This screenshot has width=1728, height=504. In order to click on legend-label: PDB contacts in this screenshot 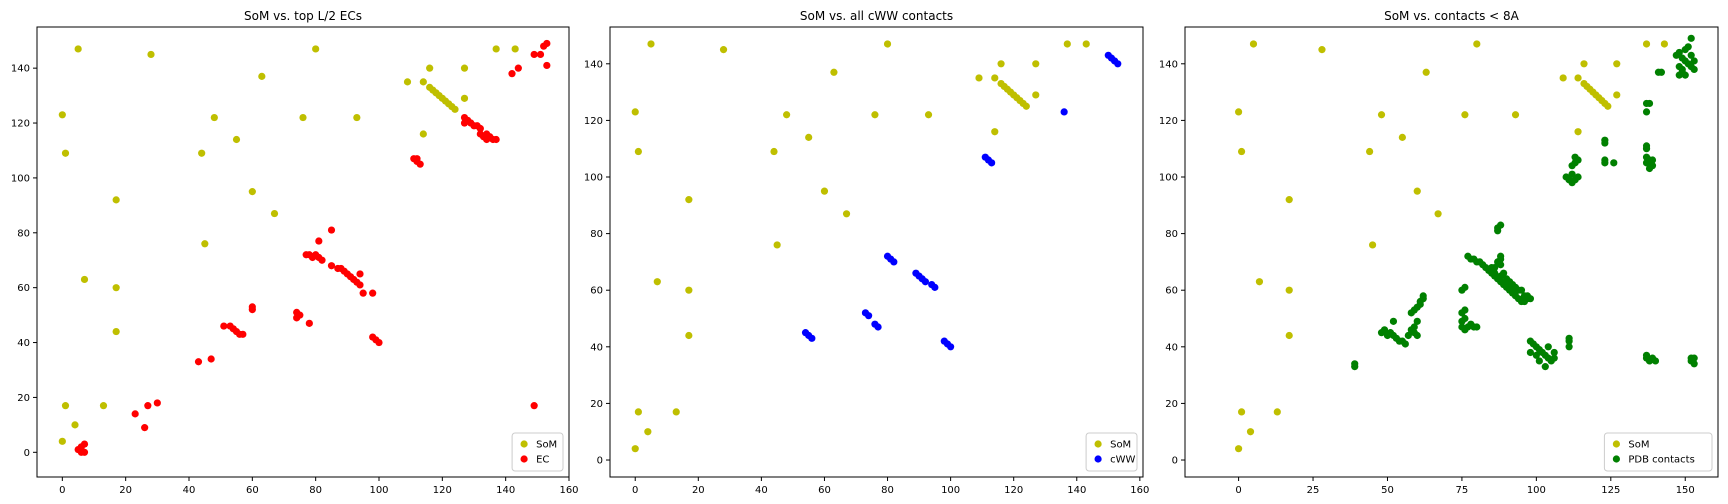, I will do `click(1661, 460)`.